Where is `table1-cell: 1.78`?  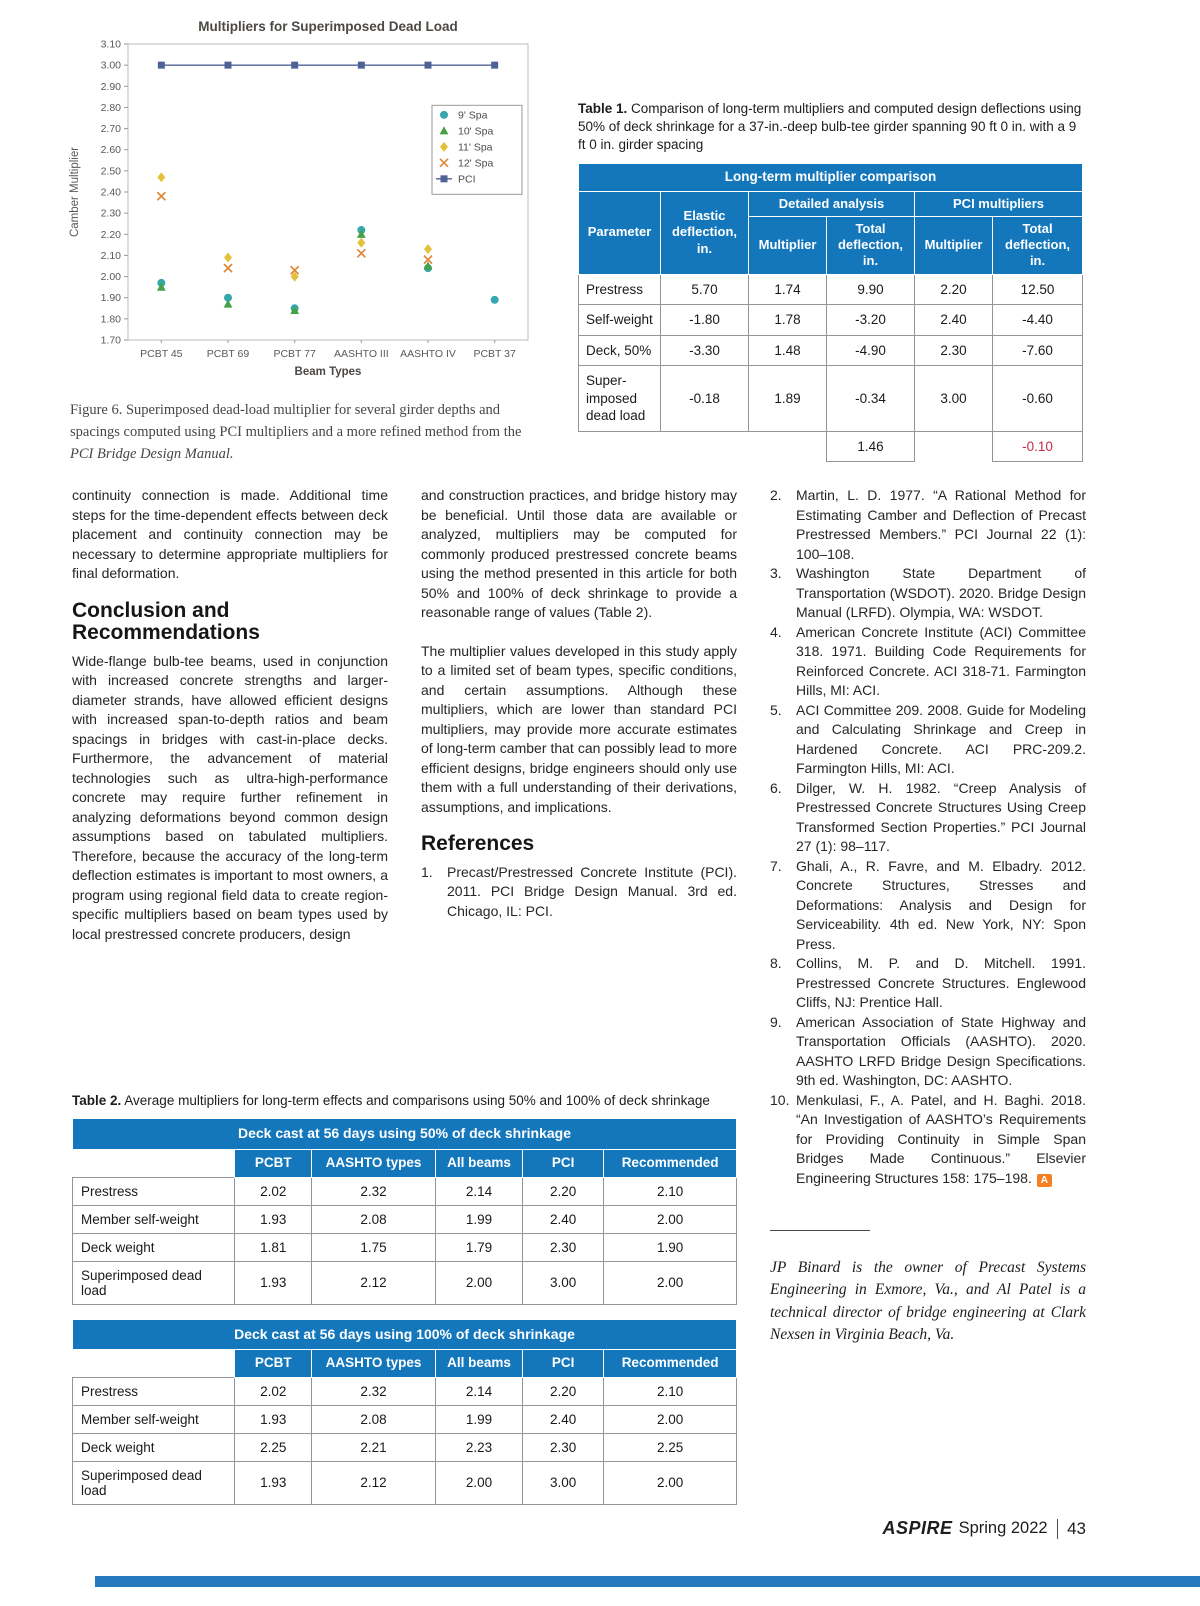 table1-cell: 1.78 is located at coordinates (787, 320).